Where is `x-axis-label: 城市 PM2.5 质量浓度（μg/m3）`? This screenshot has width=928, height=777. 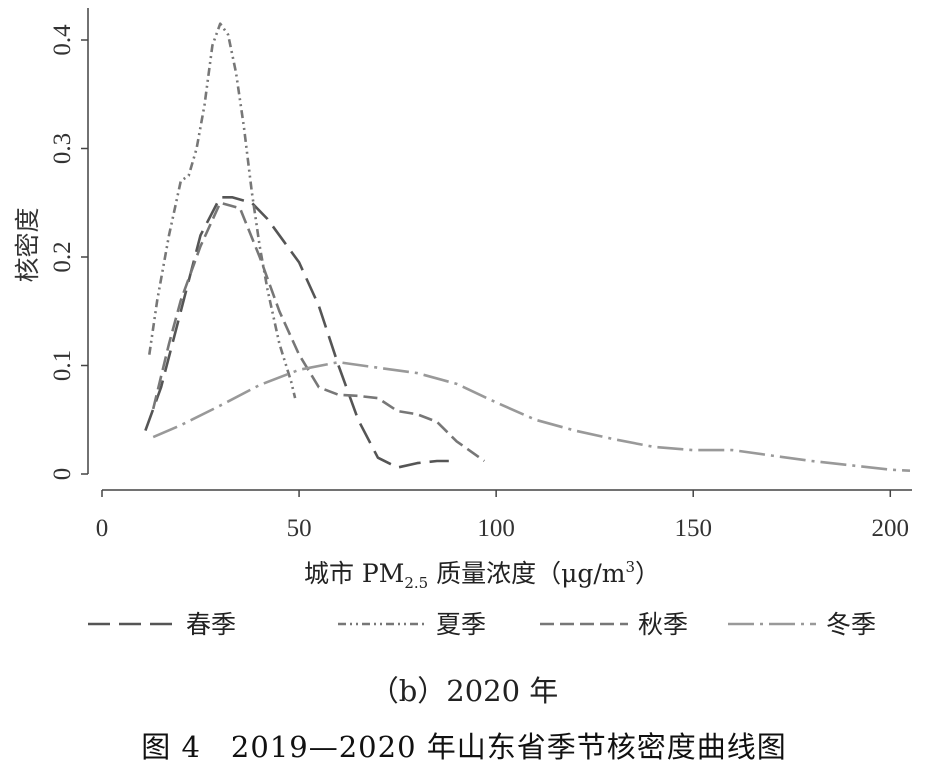
x-axis-label: 城市 PM2.5 质量浓度（μg/m3） is located at coordinates (482, 575).